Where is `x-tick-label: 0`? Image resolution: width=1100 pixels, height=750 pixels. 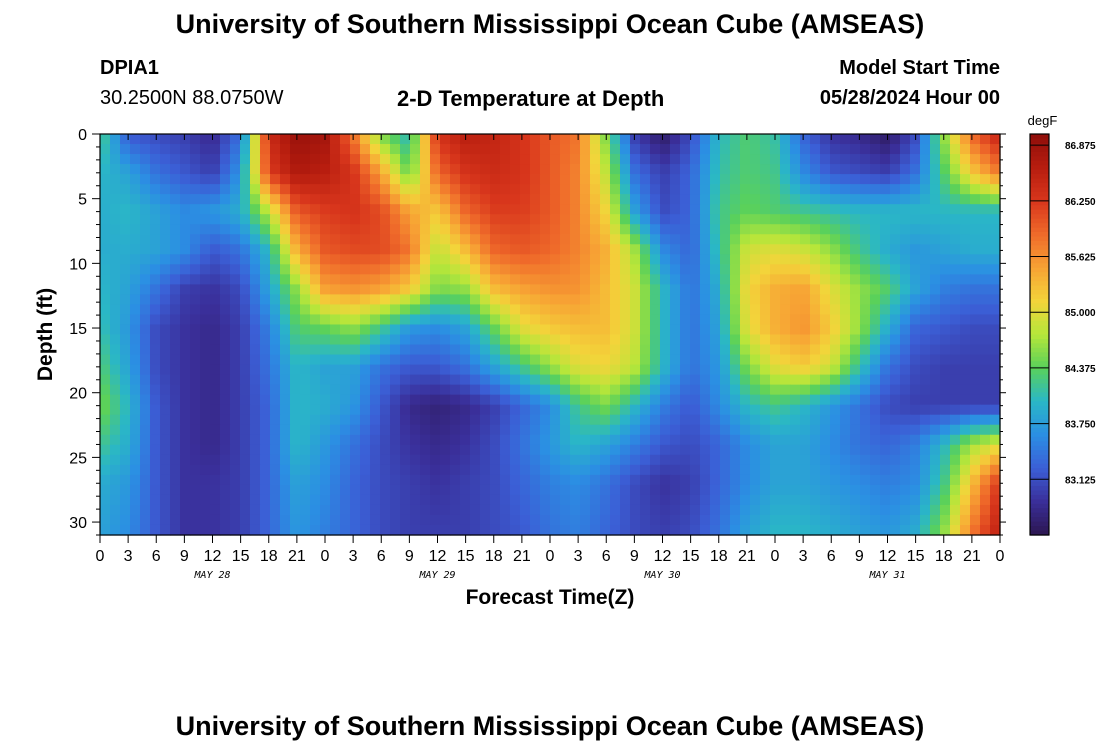
x-tick-label: 0 is located at coordinates (325, 556).